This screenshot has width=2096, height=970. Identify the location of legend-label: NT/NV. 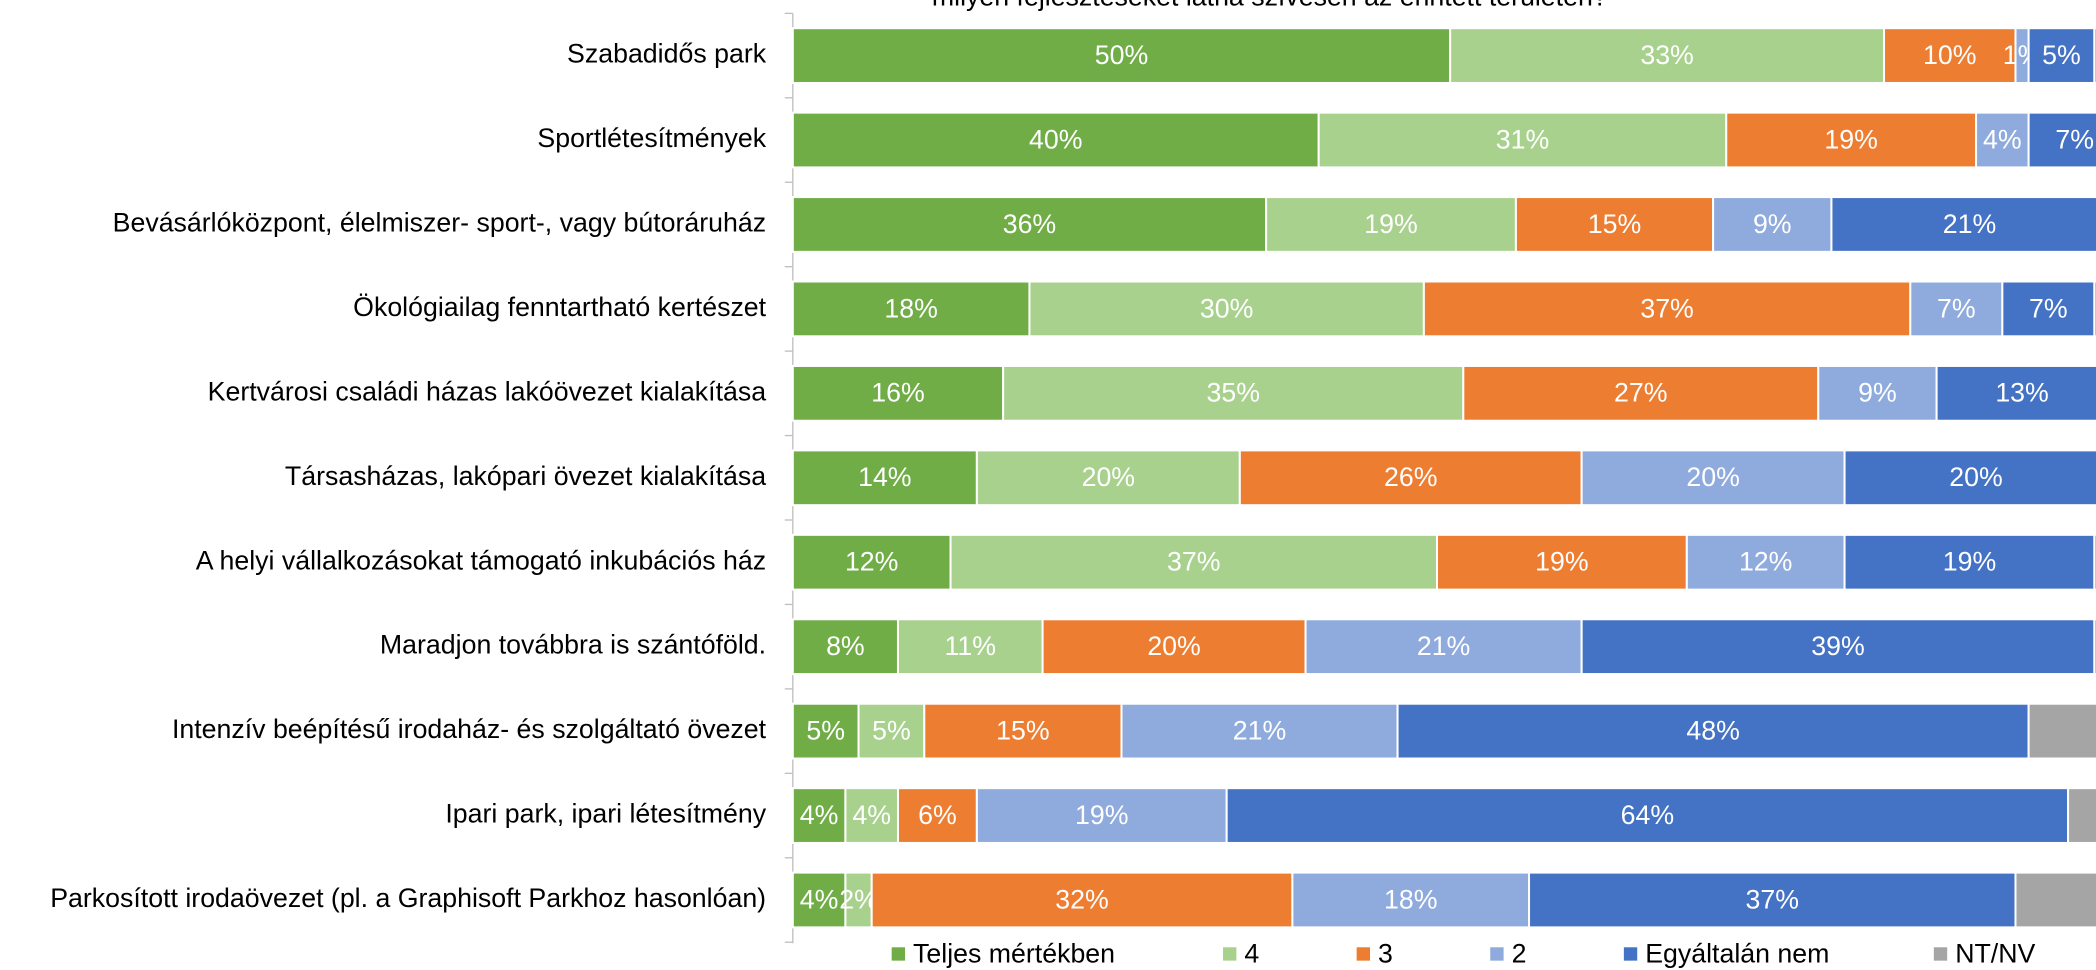
(1995, 953).